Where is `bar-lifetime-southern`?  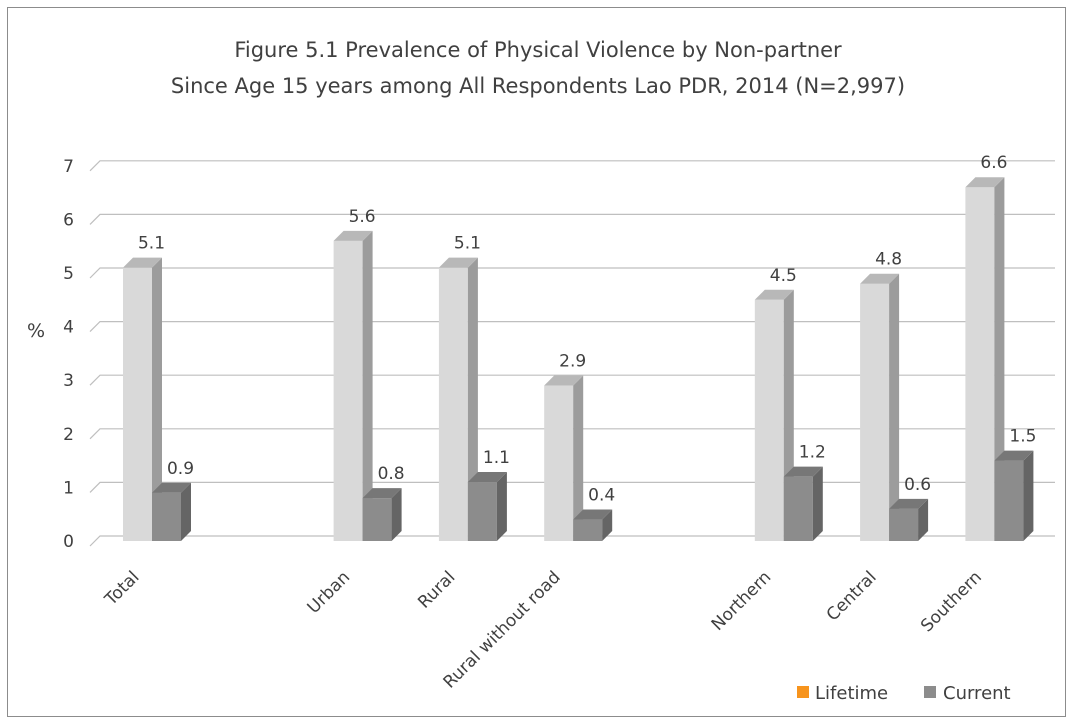 bar-lifetime-southern is located at coordinates (985, 359).